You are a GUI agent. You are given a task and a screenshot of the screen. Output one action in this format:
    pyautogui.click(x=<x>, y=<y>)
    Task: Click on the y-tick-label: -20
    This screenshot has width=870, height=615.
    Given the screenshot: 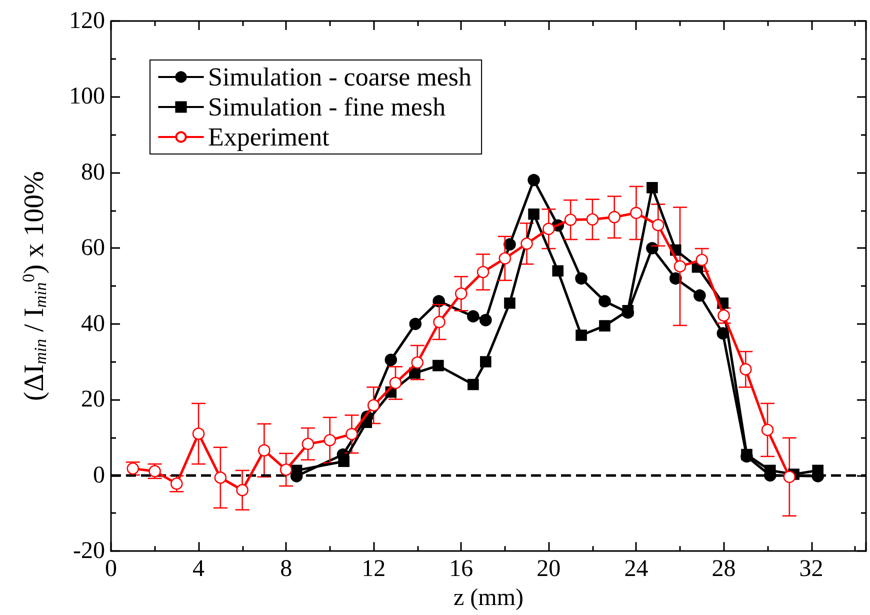 What is the action you would take?
    pyautogui.click(x=89, y=551)
    